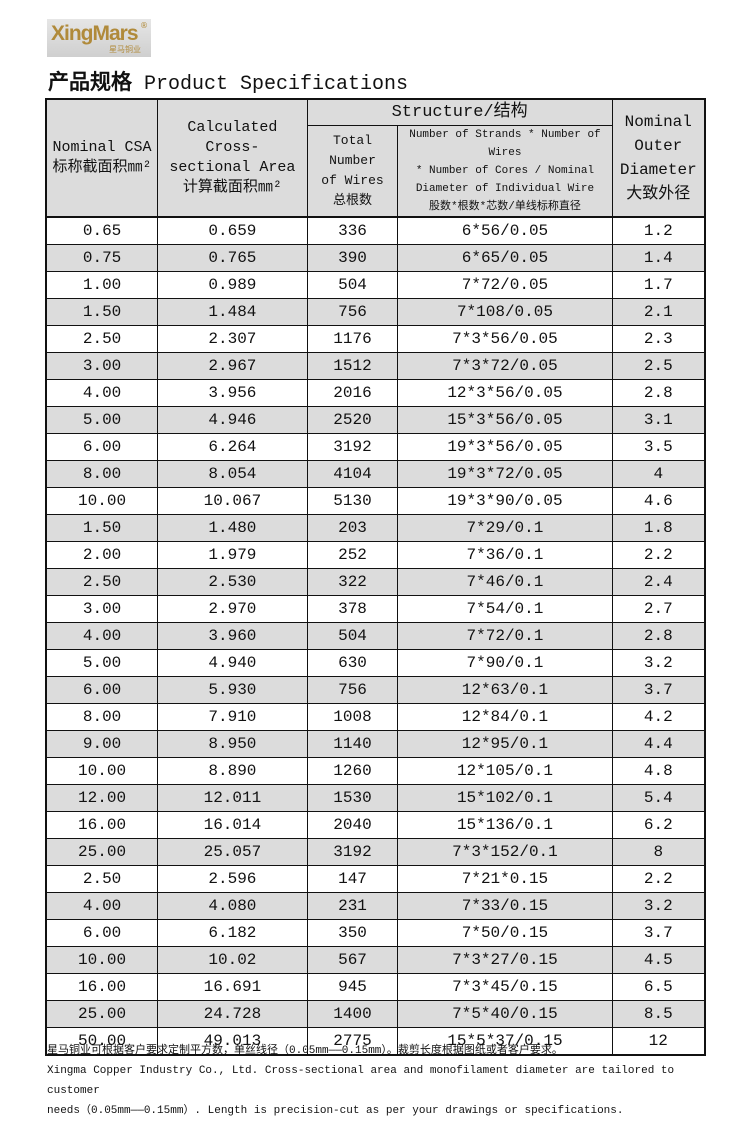  Describe the element at coordinates (375, 663) in the screenshot. I see `table-row: 5.00 4.940 630 7*90/0.1 3.2` at that location.